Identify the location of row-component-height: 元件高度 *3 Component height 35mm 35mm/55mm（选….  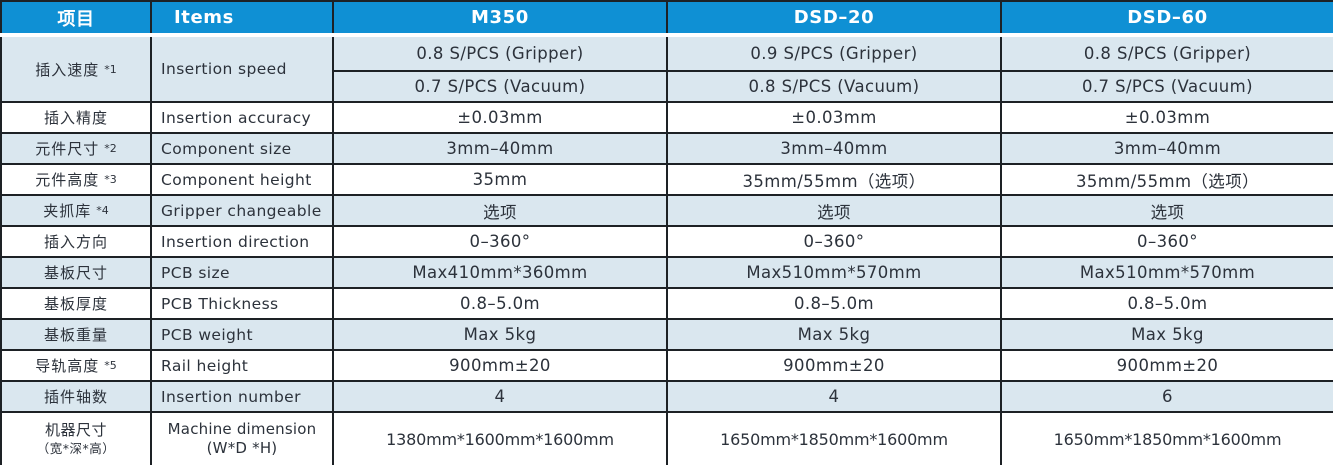
(666, 179).